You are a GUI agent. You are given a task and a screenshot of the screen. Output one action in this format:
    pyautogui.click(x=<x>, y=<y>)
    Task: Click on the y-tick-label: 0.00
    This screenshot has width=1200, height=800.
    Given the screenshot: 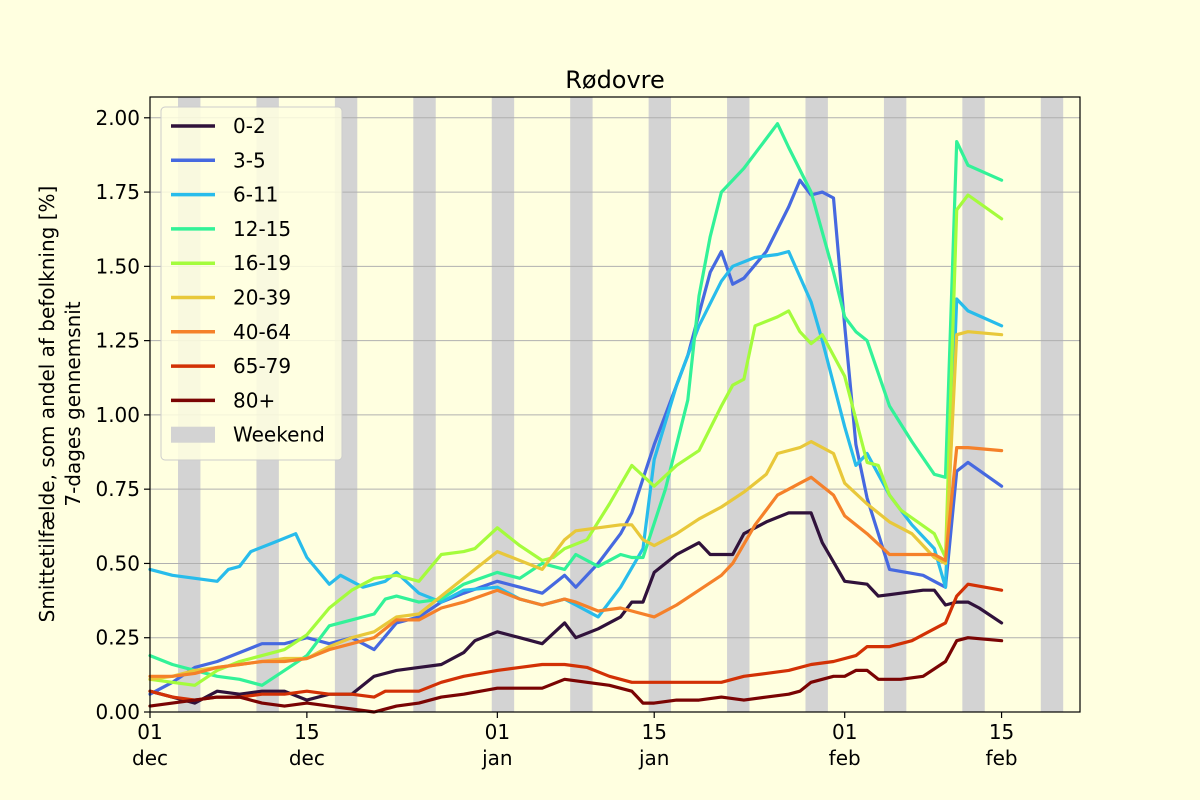 What is the action you would take?
    pyautogui.click(x=117, y=712)
    